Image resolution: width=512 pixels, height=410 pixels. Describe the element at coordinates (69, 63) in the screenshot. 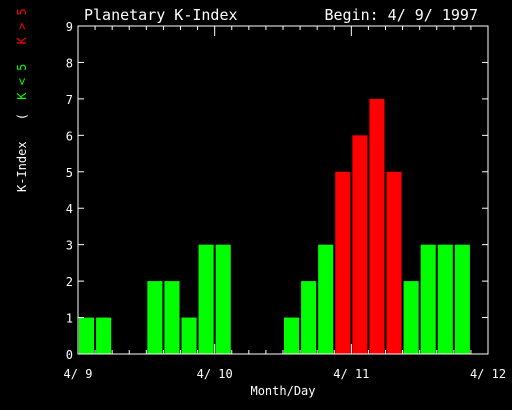

I see `y-tick-label: 8` at that location.